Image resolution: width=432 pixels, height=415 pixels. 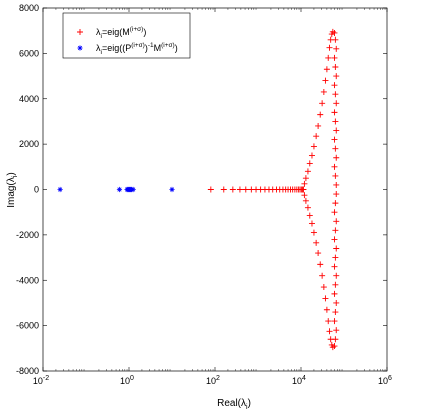 I want to click on legend-marker-blue, so click(x=80, y=48).